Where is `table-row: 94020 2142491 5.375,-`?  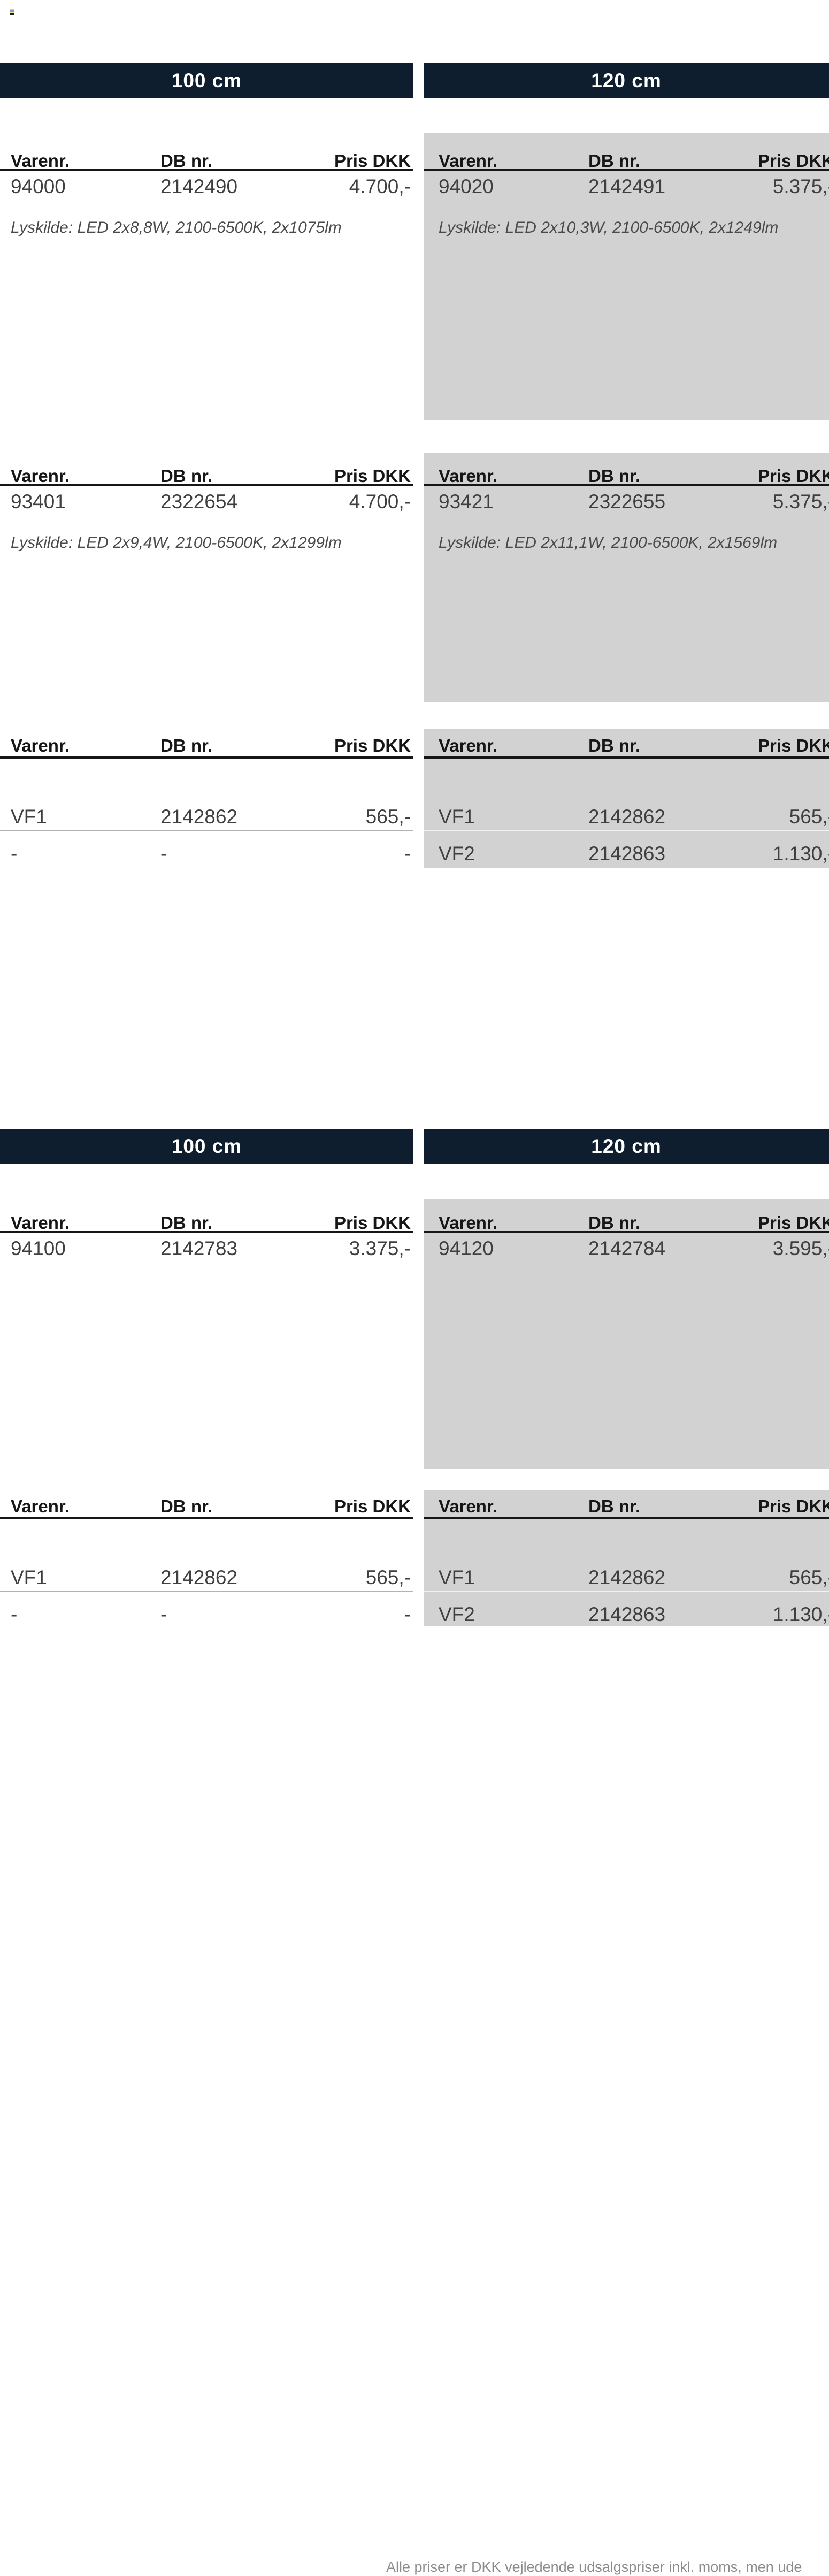
table-row: 94020 2142491 5.375,- is located at coordinates (626, 187).